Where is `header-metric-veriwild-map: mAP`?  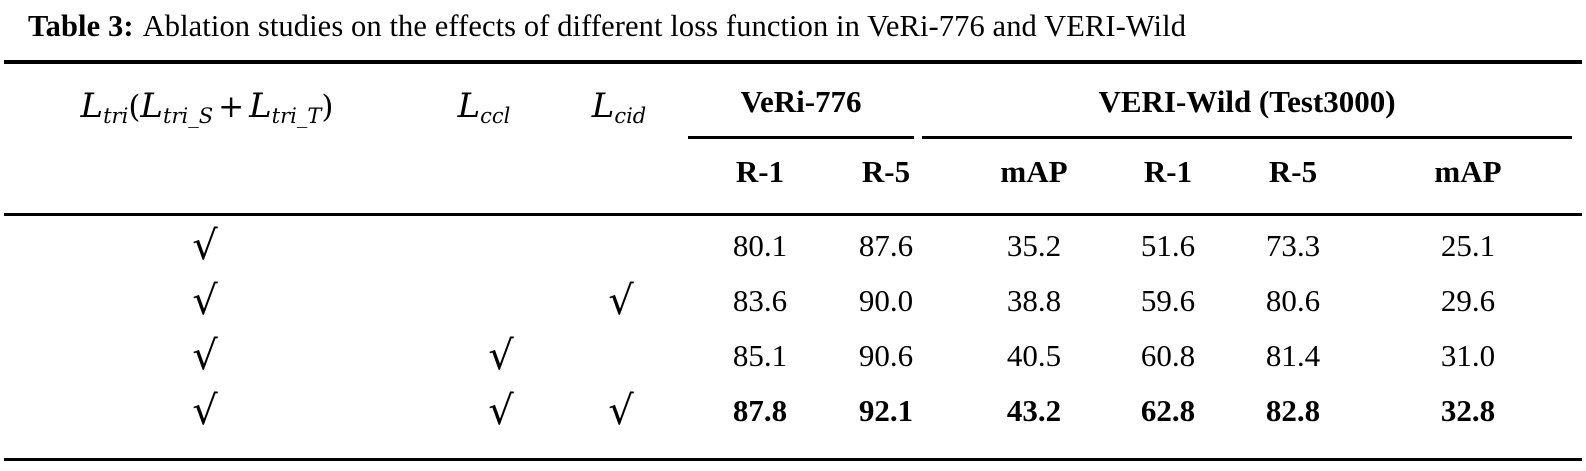 header-metric-veriwild-map: mAP is located at coordinates (1468, 171).